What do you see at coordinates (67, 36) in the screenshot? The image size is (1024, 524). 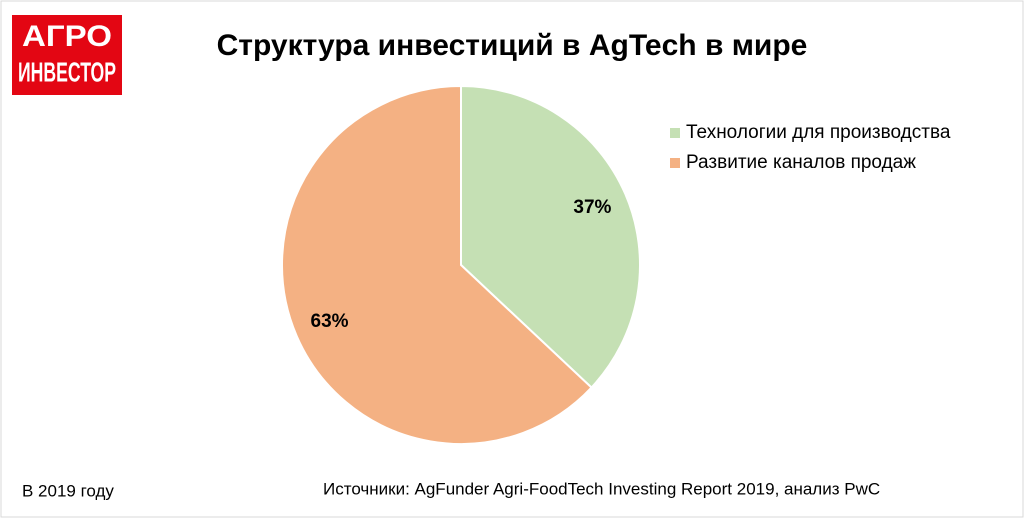 I see `logo-text: АГРО` at bounding box center [67, 36].